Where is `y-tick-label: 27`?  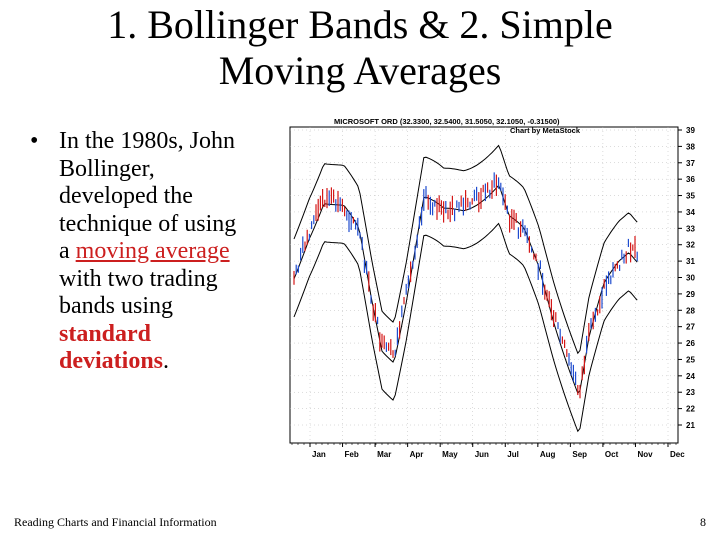 y-tick-label: 27 is located at coordinates (690, 327).